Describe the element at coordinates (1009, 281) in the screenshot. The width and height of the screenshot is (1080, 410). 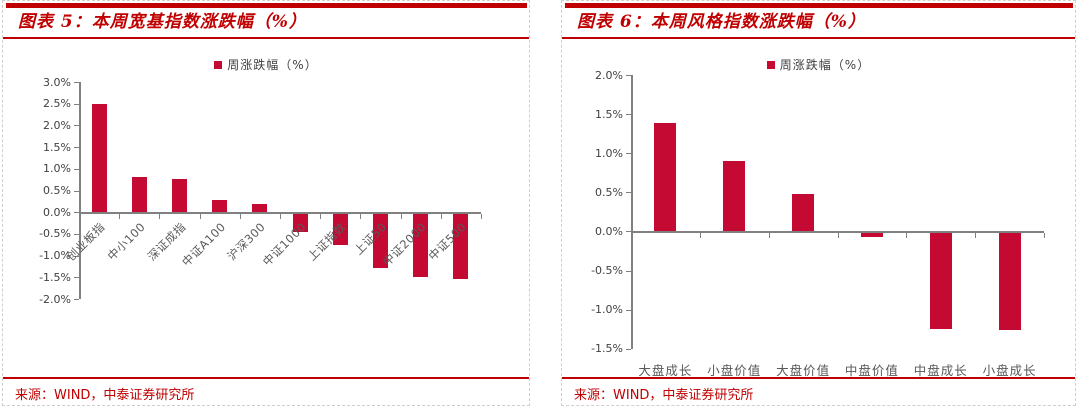
I see `bar-小盘成长` at that location.